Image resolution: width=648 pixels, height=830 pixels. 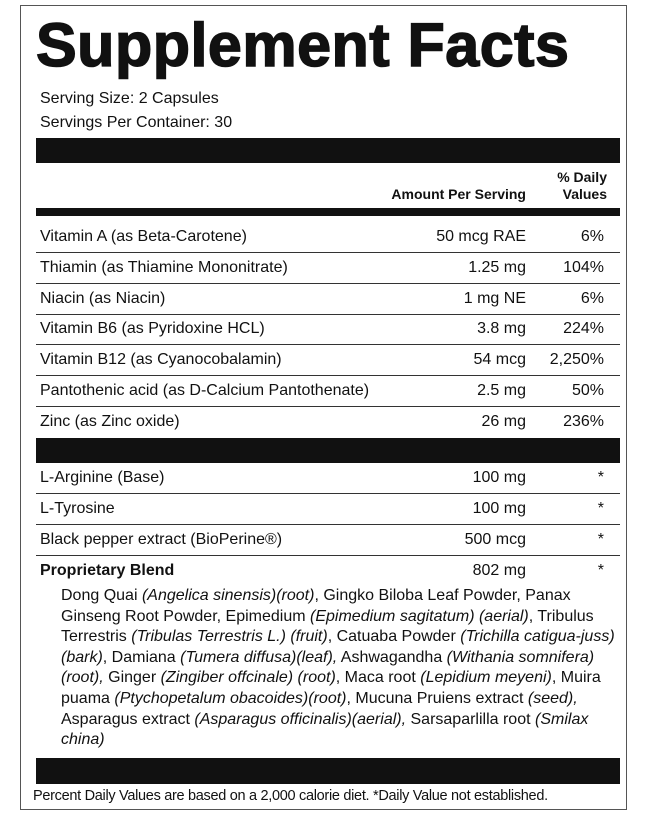 What do you see at coordinates (481, 236) in the screenshot?
I see `amount: 50 mcg RAE` at bounding box center [481, 236].